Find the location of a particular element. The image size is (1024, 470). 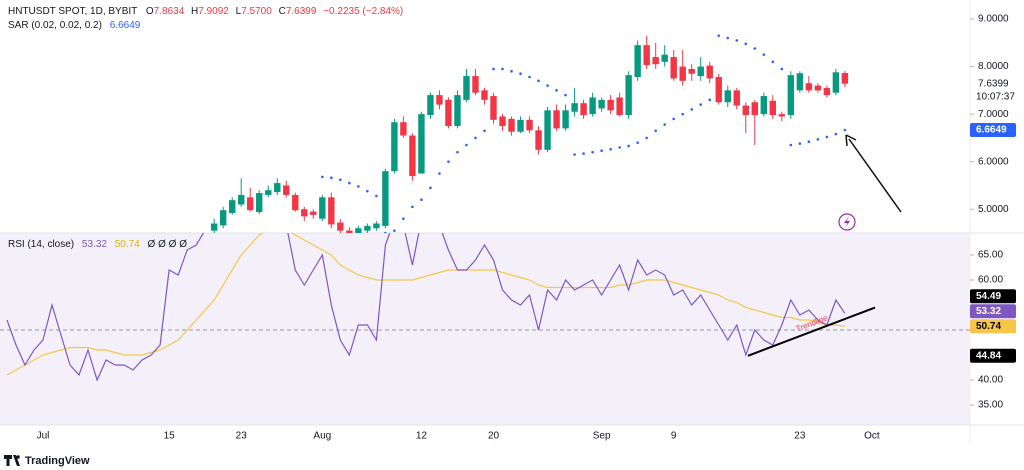

y-tick-label: 5.0000 is located at coordinates (993, 209).